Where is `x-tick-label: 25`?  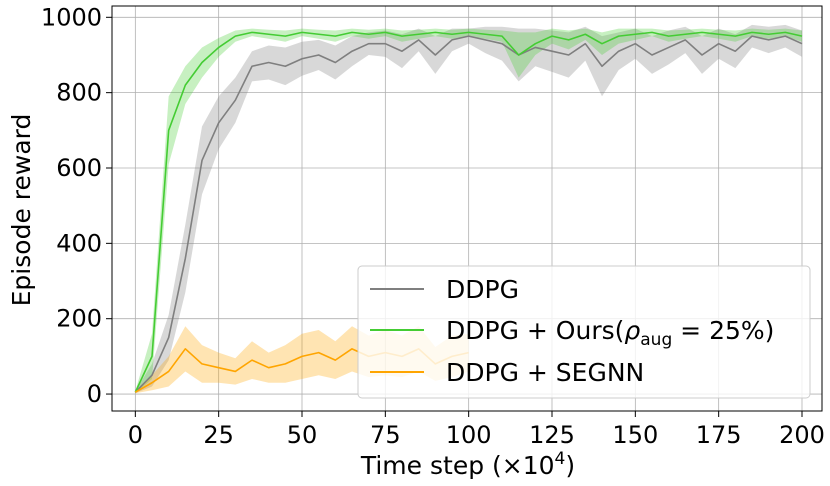 x-tick-label: 25 is located at coordinates (218, 435).